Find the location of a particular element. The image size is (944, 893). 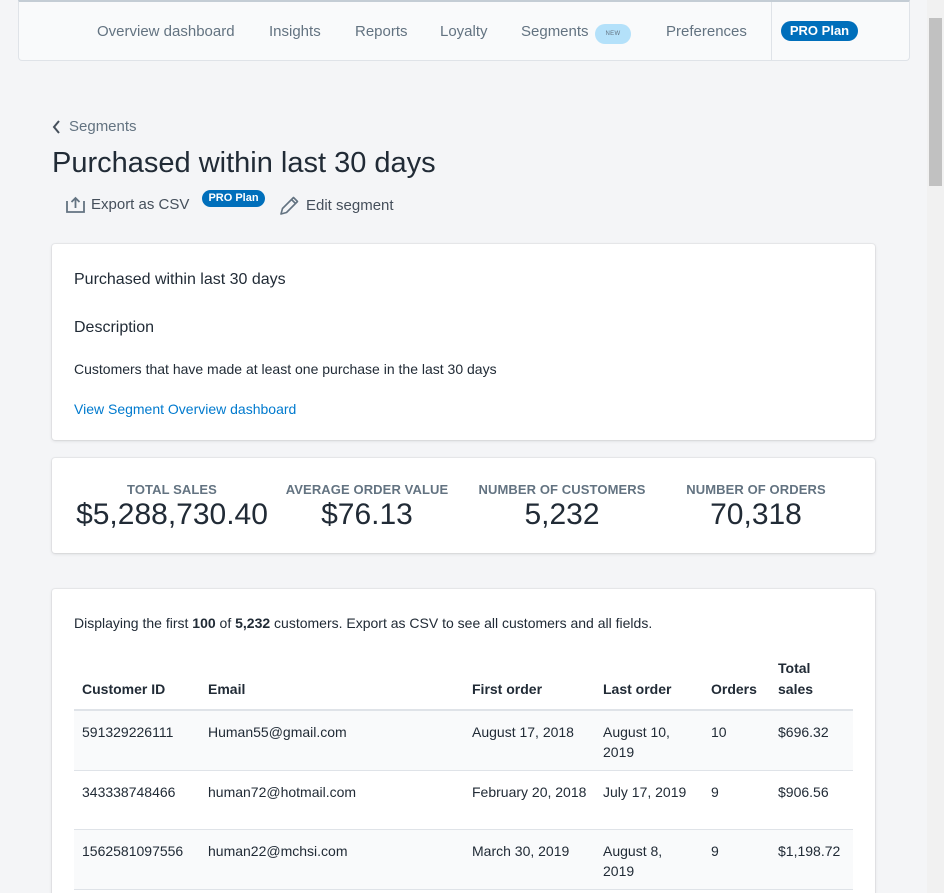

cell-total-sales: $696.32 is located at coordinates (811, 740).